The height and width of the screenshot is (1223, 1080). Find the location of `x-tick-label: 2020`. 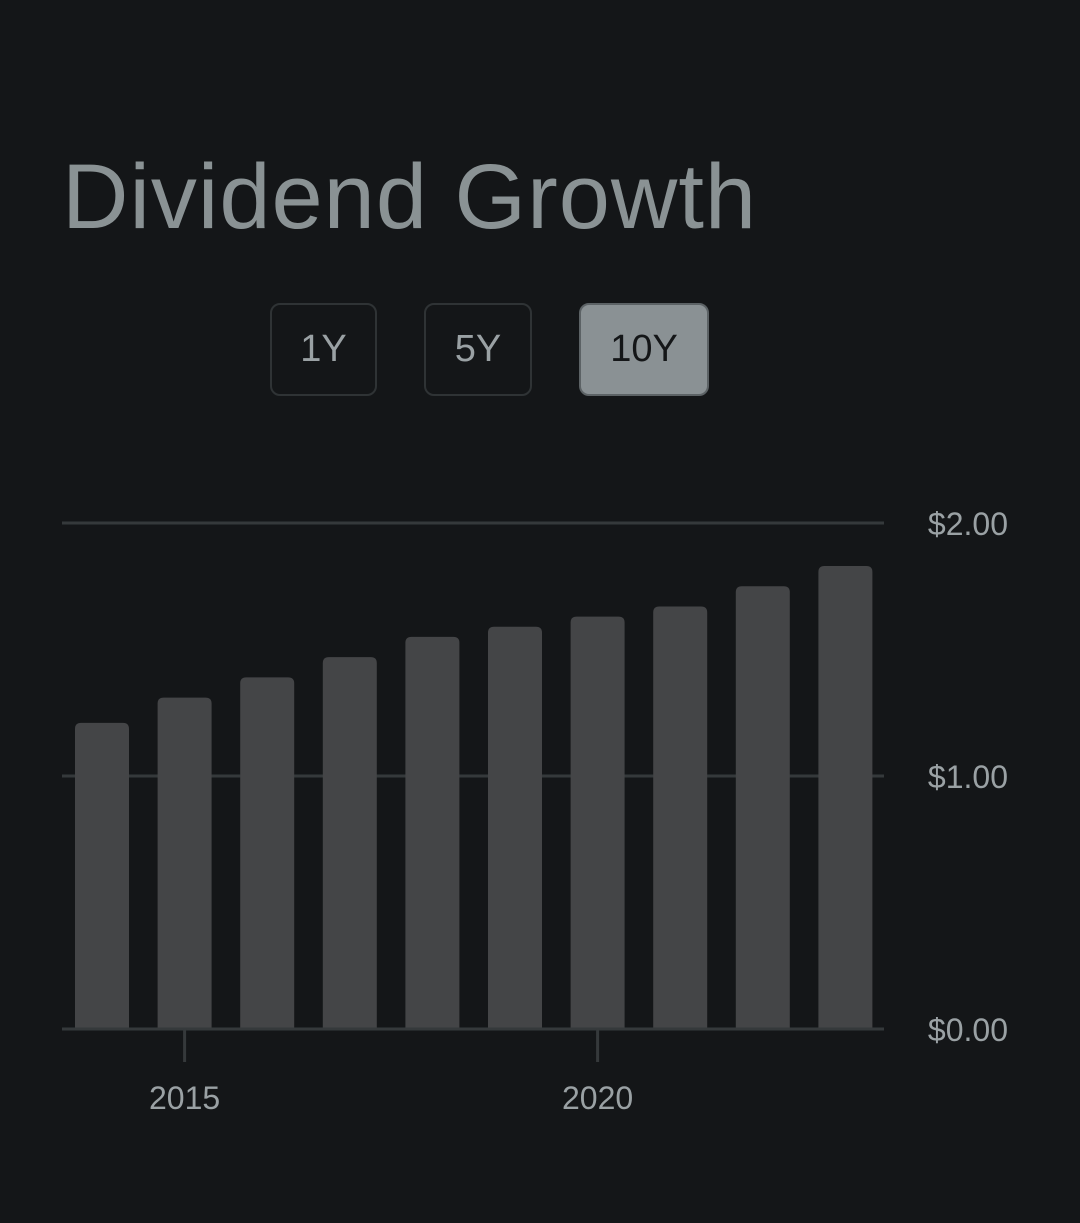

x-tick-label: 2020 is located at coordinates (597, 1098).